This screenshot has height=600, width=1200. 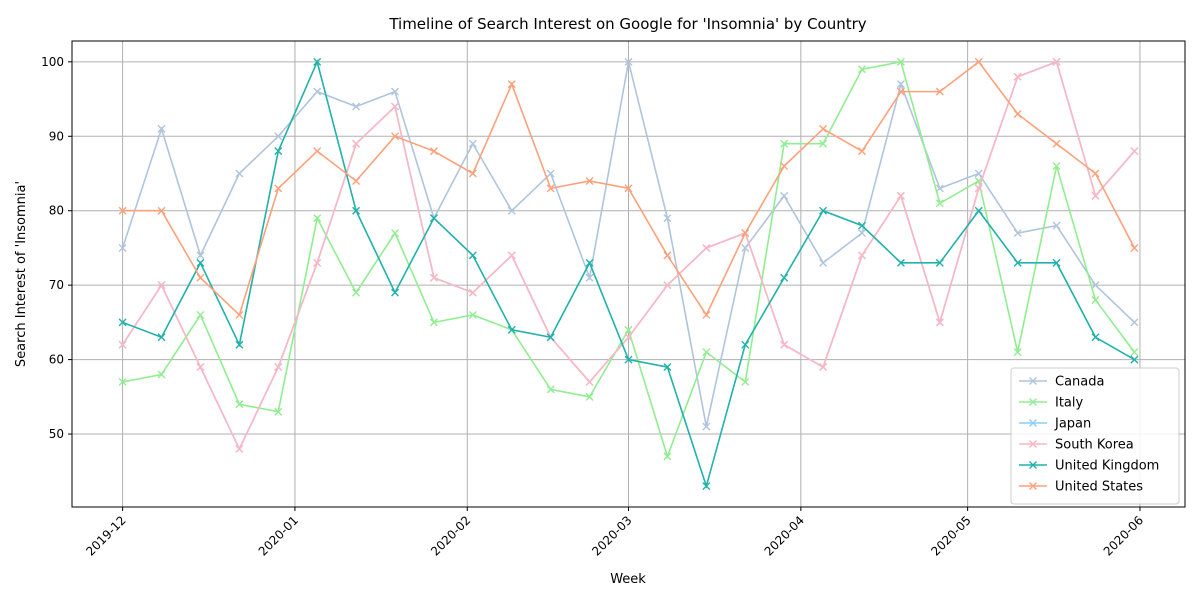 I want to click on y-tick-label: 100, so click(x=52, y=62).